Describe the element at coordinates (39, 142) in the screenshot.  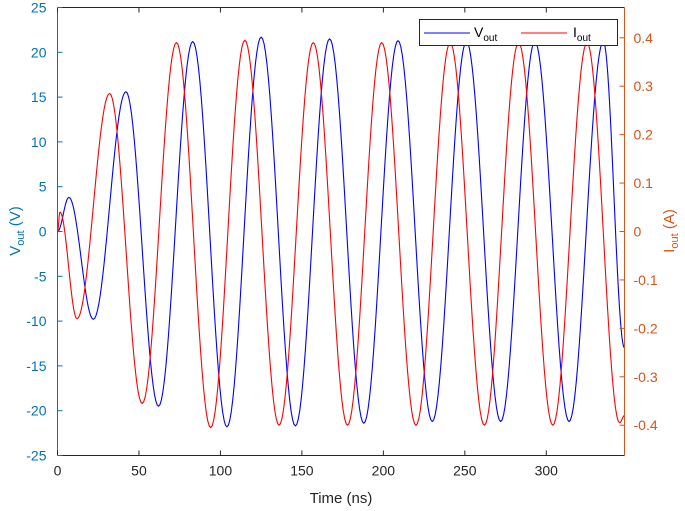
I see `left-y-tick-label: 10` at that location.